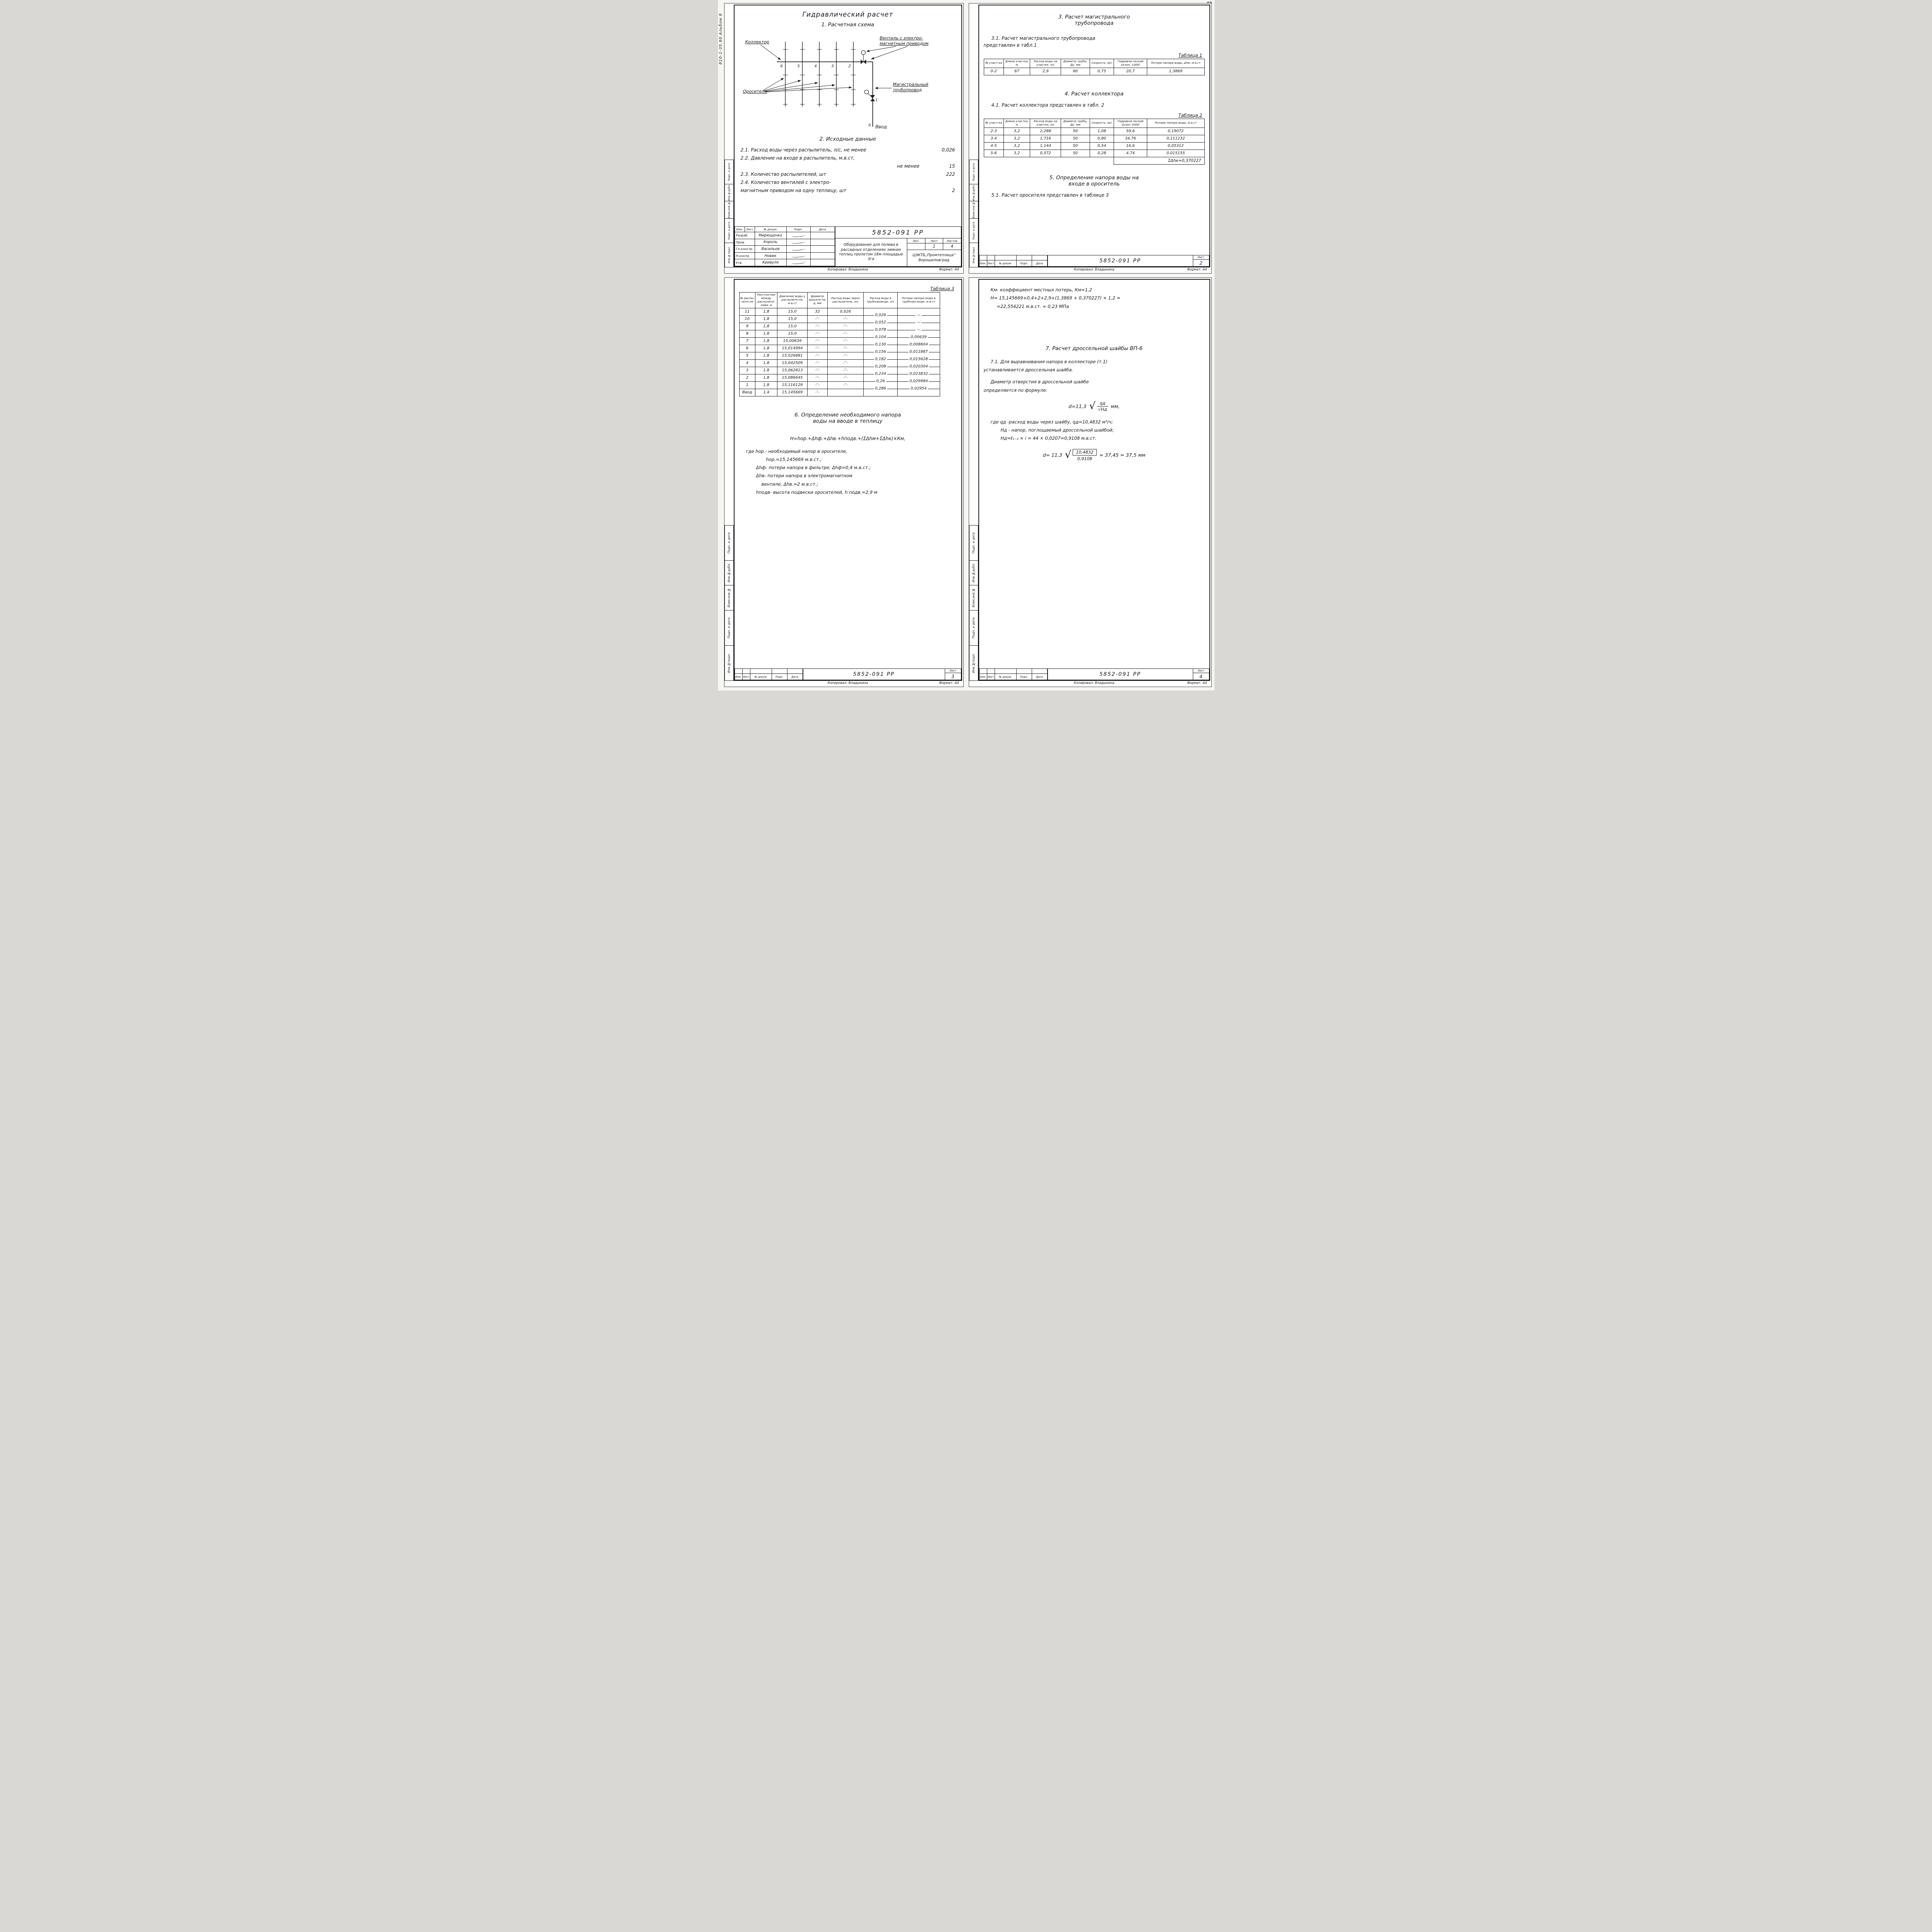 This screenshot has width=1932, height=1932. I want to click on cell: 15,086645, so click(793, 378).